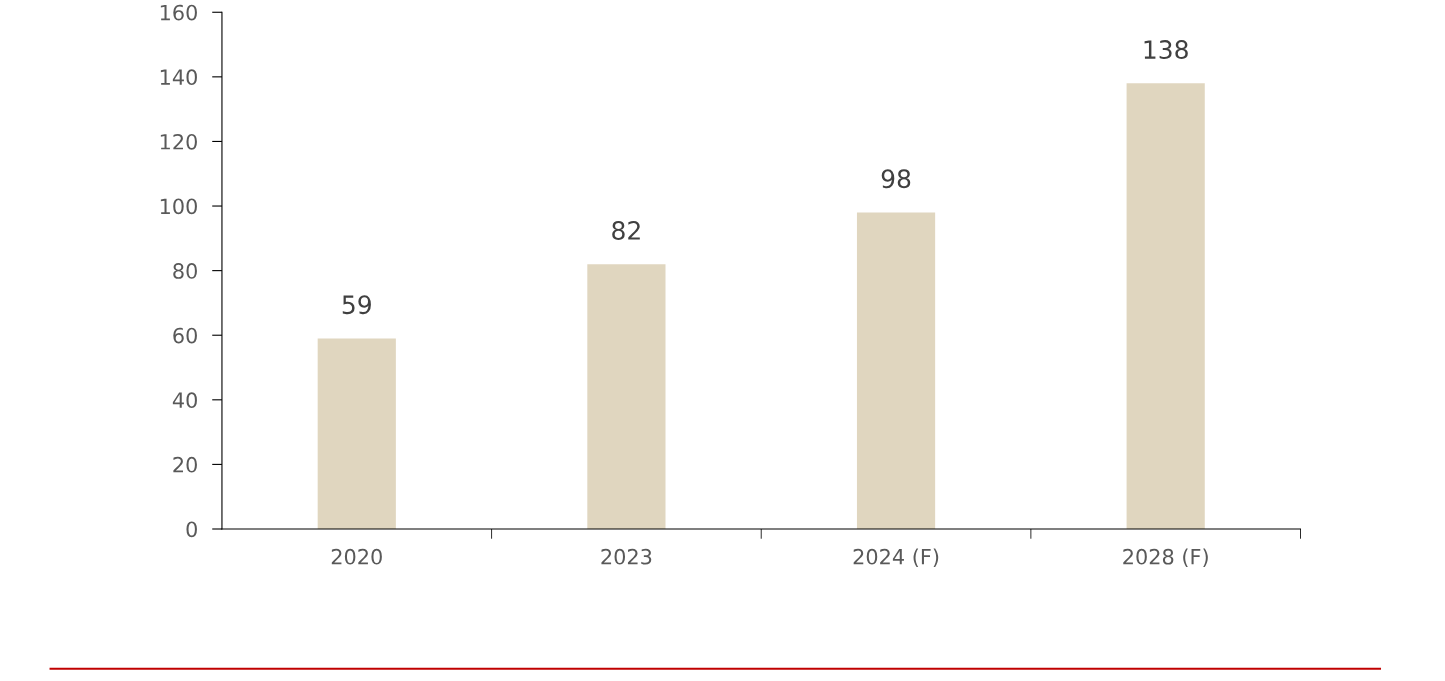  Describe the element at coordinates (178, 206) in the screenshot. I see `y-tick-label: 100` at that location.